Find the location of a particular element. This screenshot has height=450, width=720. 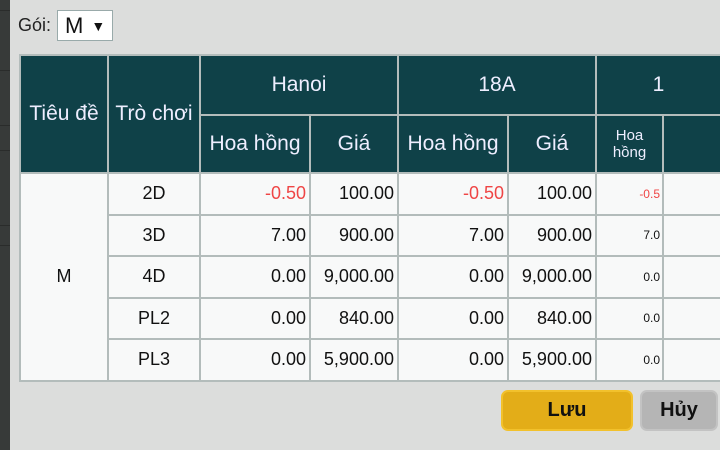

table-row: PL3 0.00 5,900.00 0.00 5,900.00 0.0 is located at coordinates (370, 360).